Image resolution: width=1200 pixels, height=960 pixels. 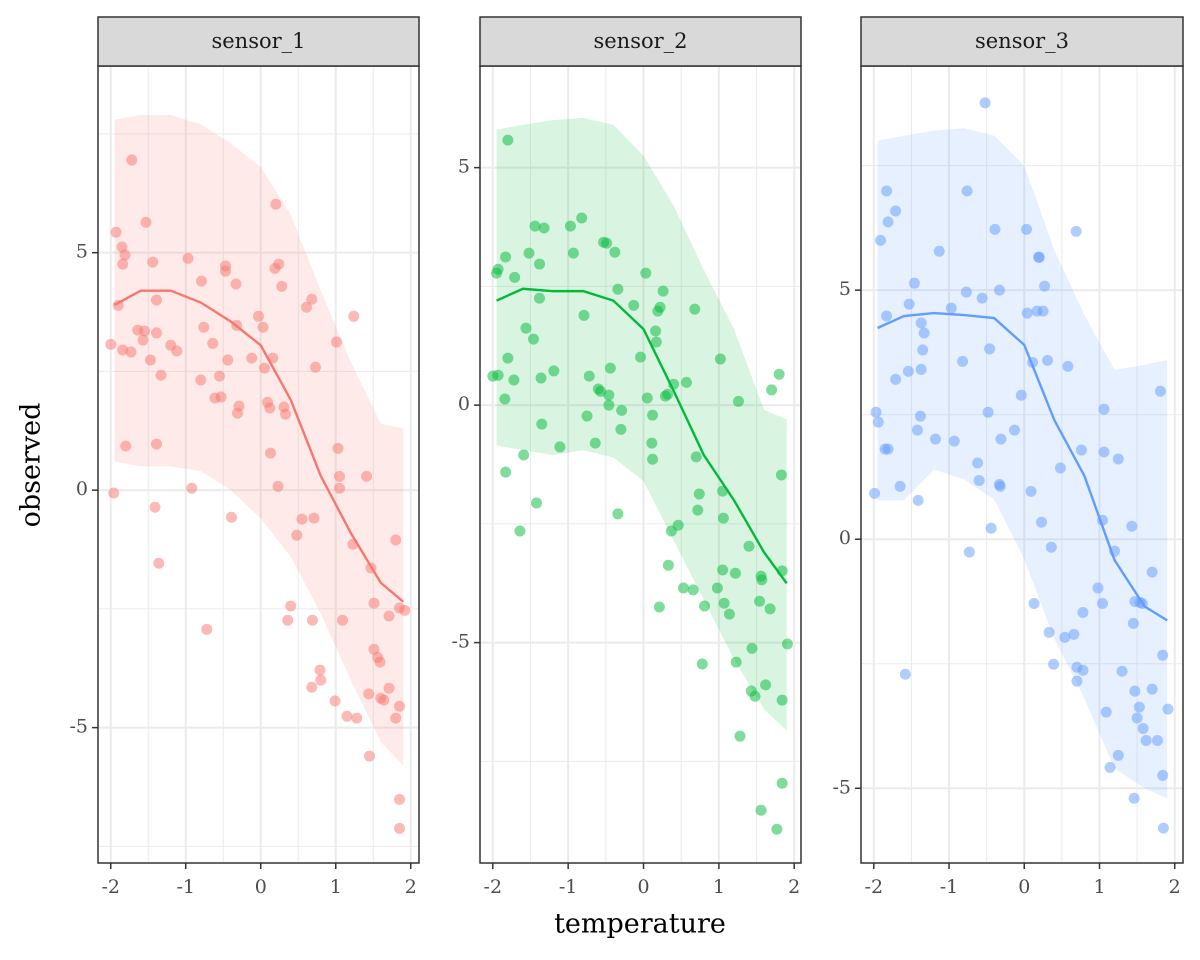 I want to click on x-tick-label: -1, so click(x=949, y=887).